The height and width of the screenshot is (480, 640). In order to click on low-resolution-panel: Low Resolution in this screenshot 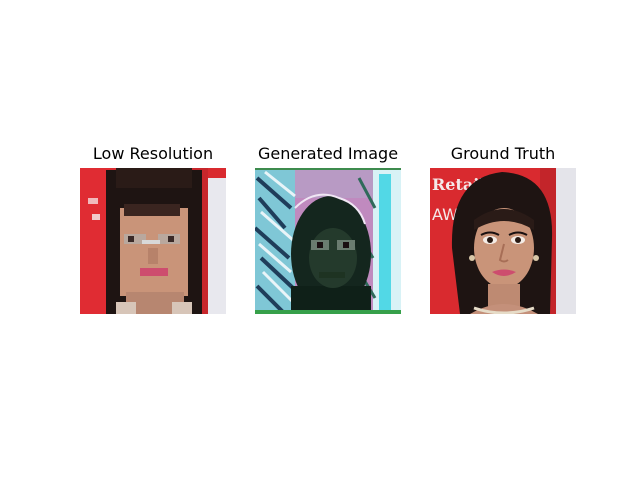, I will do `click(153, 228)`.